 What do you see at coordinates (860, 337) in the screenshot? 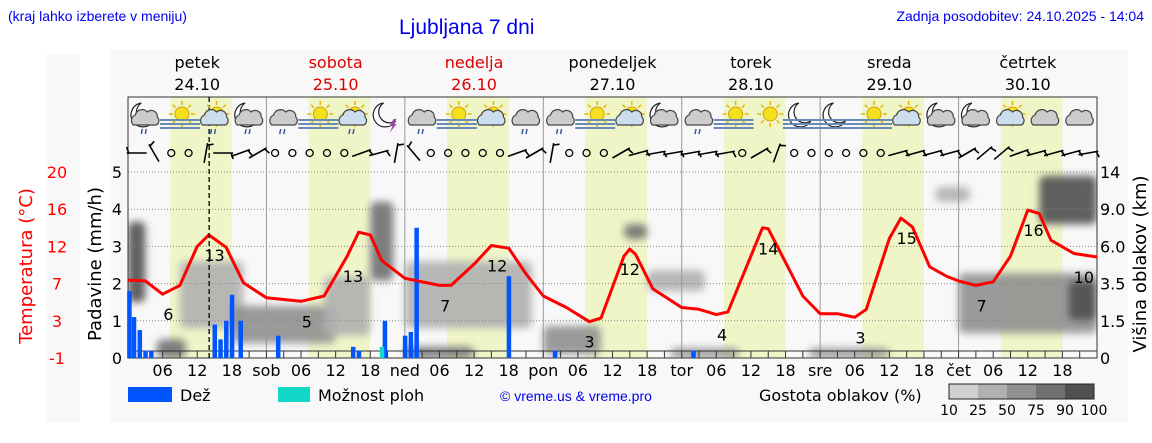
I see `temperature-label: 3` at bounding box center [860, 337].